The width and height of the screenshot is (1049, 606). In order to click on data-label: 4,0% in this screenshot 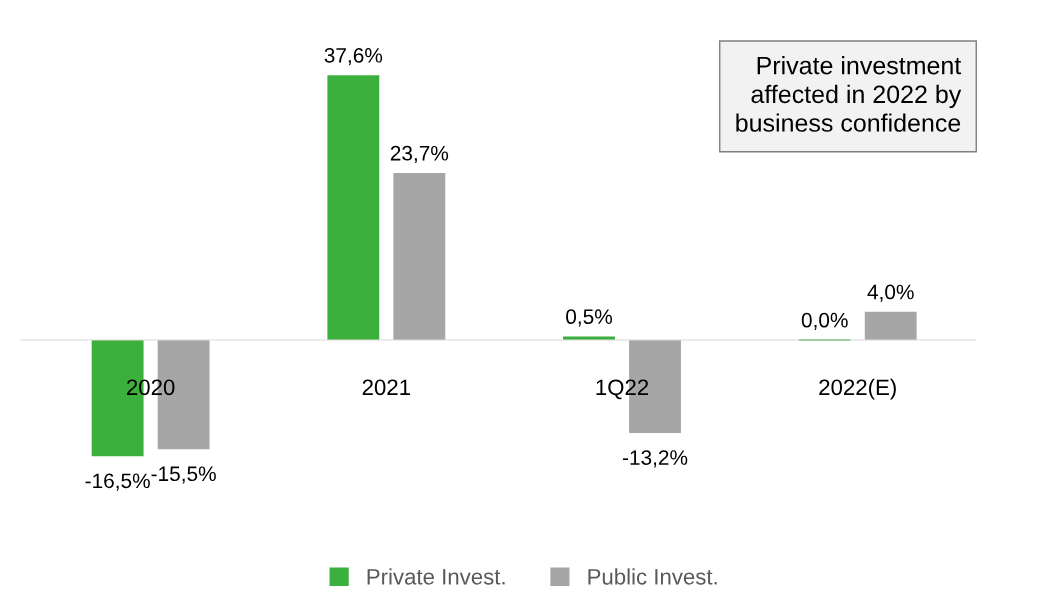, I will do `click(890, 293)`.